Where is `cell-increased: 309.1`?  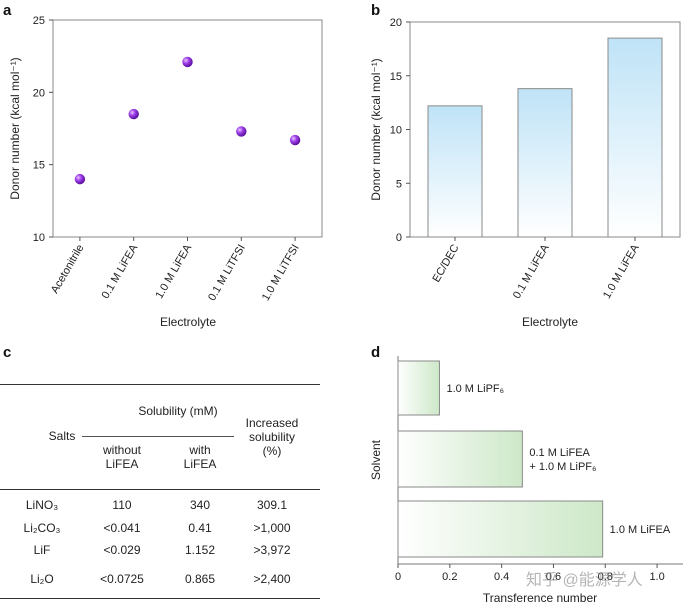
cell-increased: 309.1 is located at coordinates (272, 505).